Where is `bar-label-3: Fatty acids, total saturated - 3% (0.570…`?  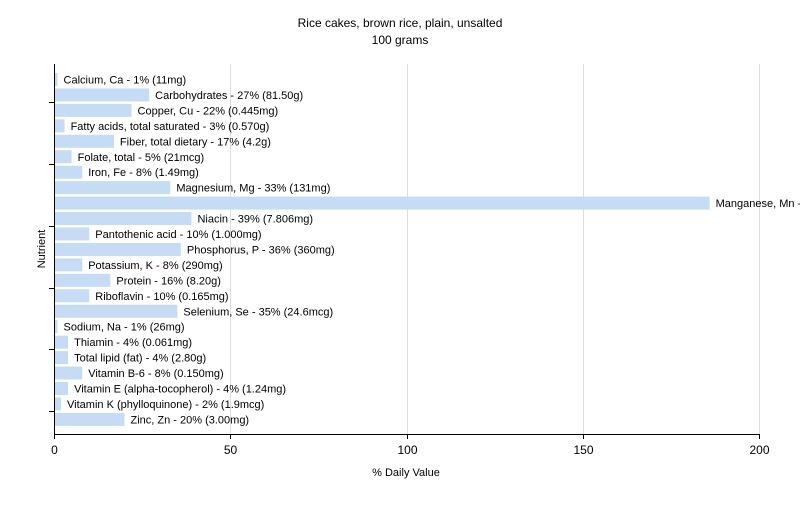
bar-label-3: Fatty acids, total saturated - 3% (0.570… is located at coordinates (170, 127).